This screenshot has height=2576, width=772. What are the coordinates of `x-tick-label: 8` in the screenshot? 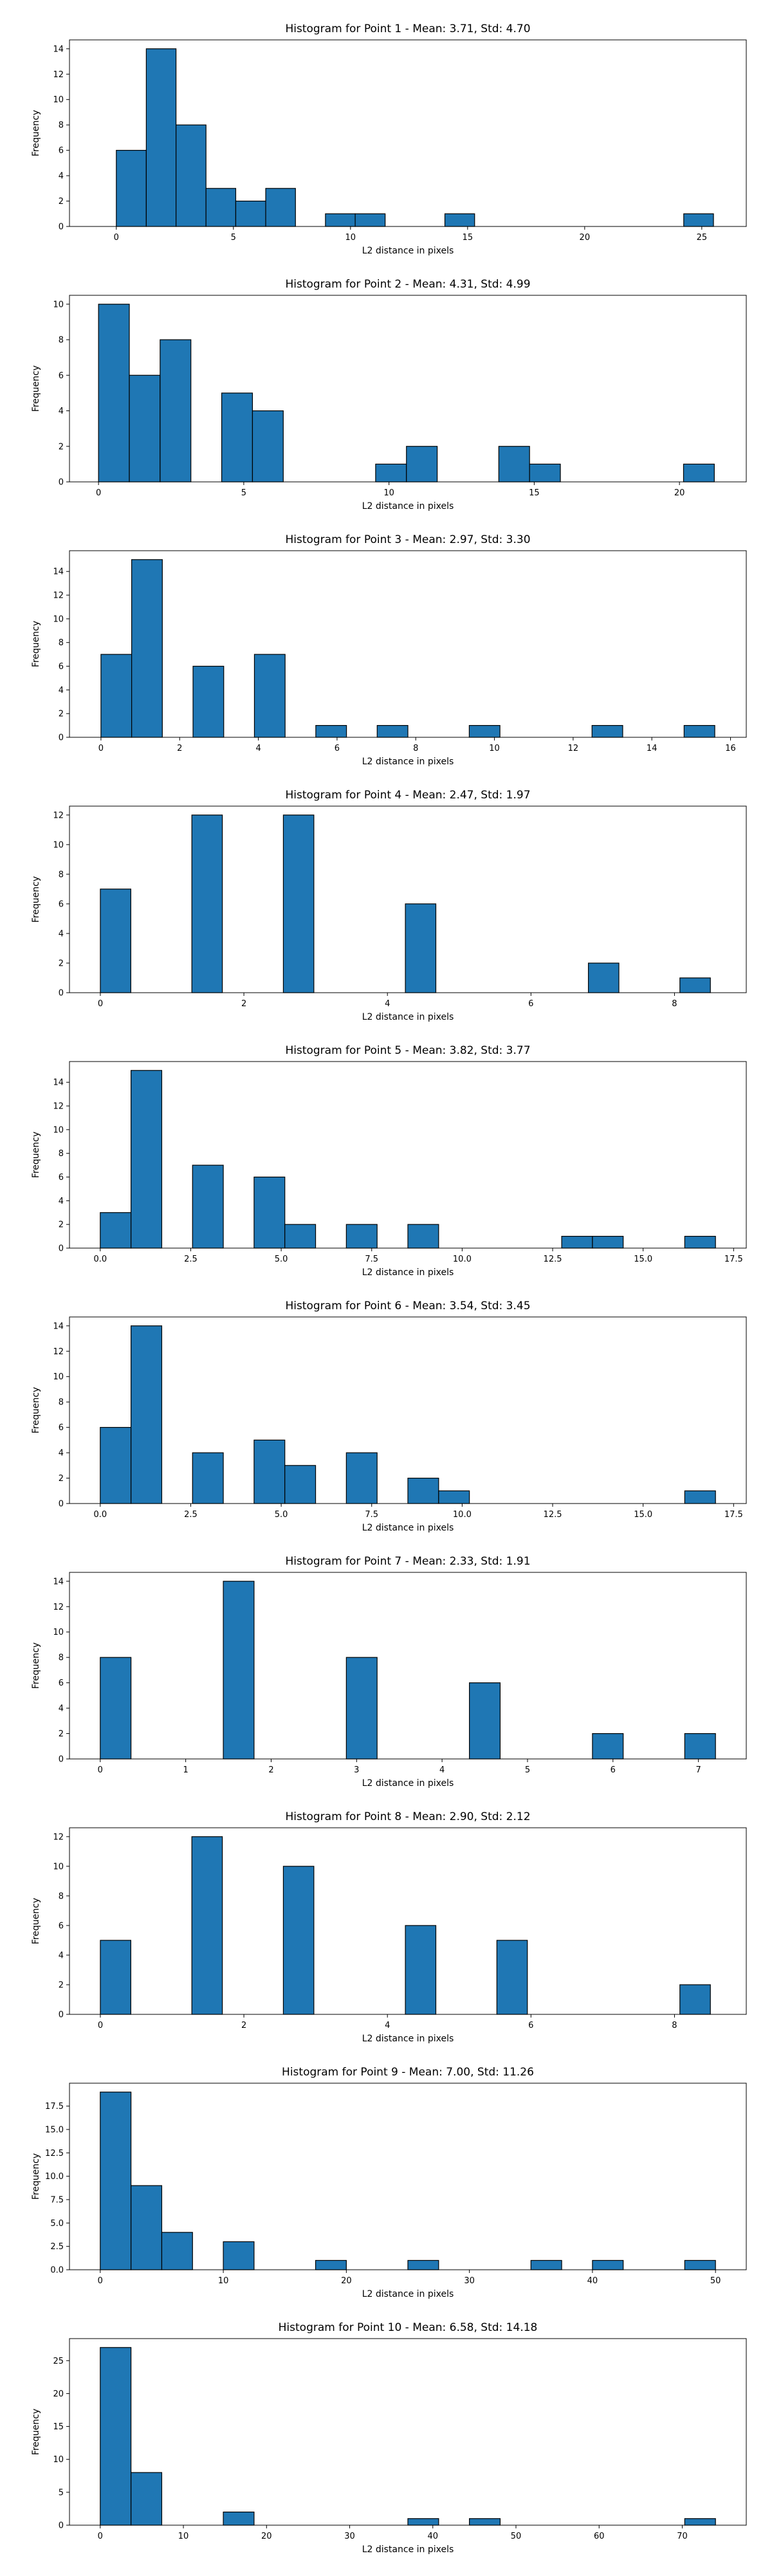 It's located at (674, 2025).